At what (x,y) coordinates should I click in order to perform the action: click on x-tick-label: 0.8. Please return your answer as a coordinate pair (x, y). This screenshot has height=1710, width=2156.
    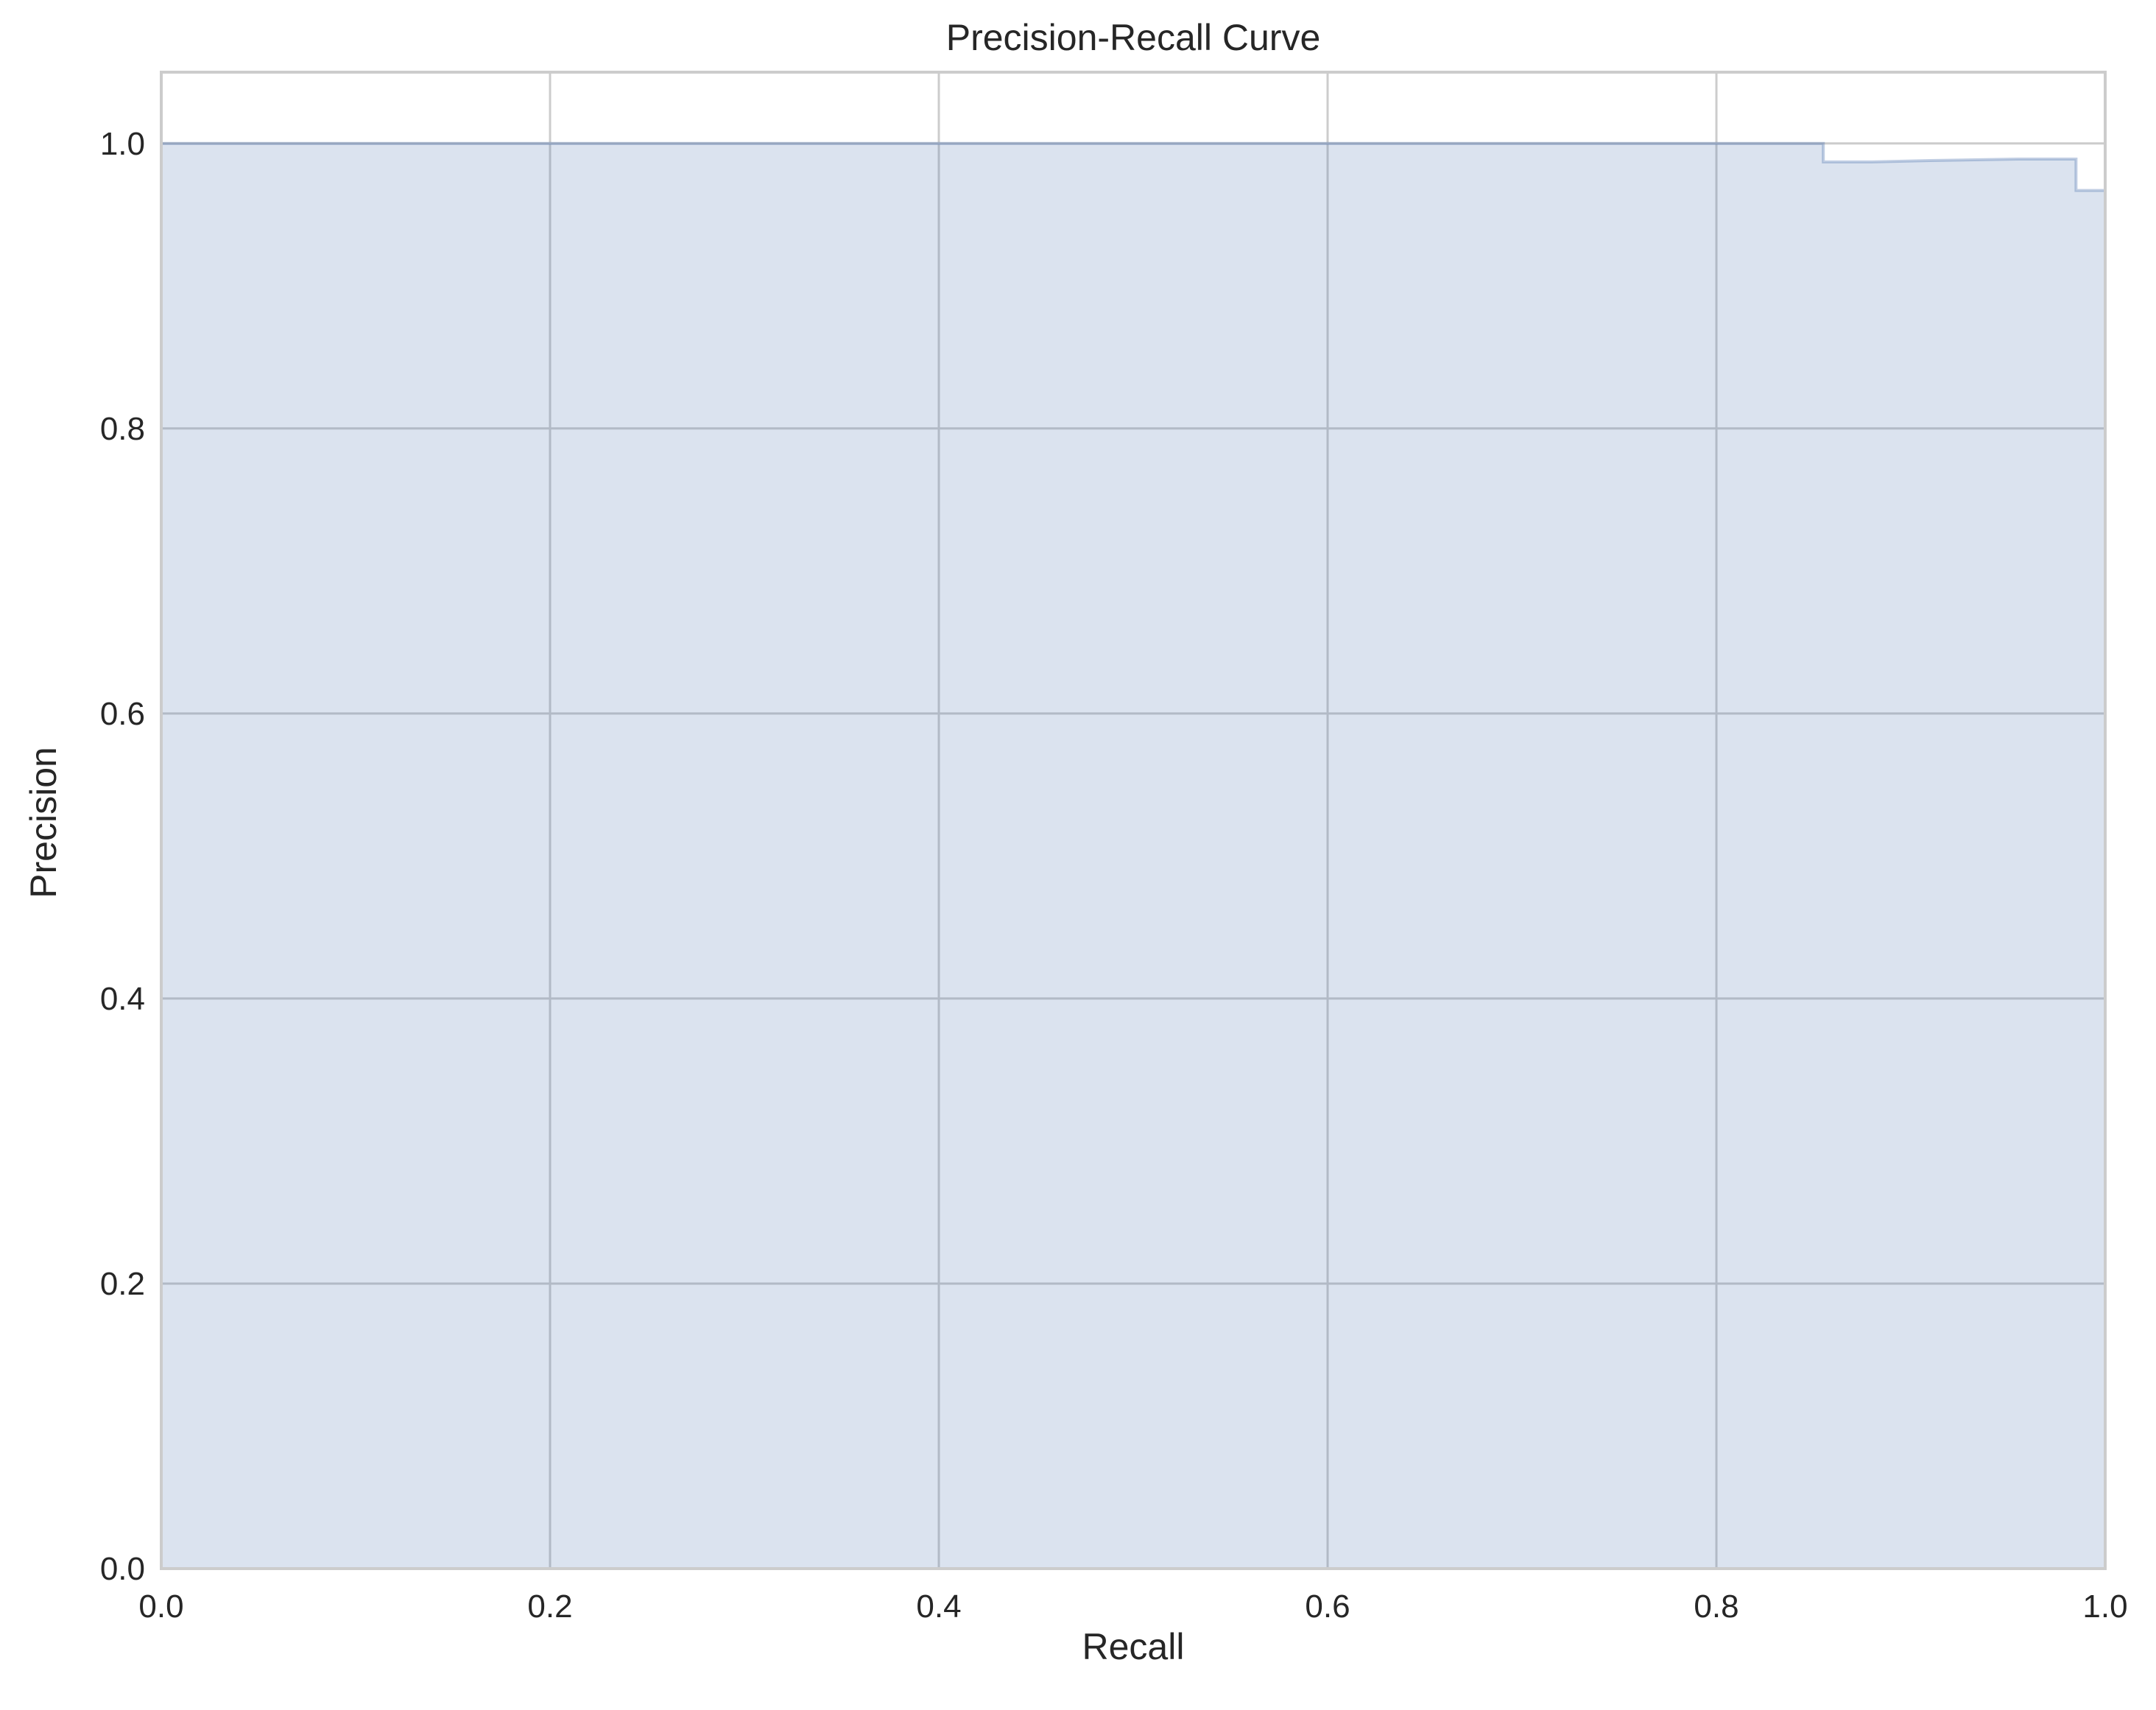
    Looking at the image, I should click on (1716, 1606).